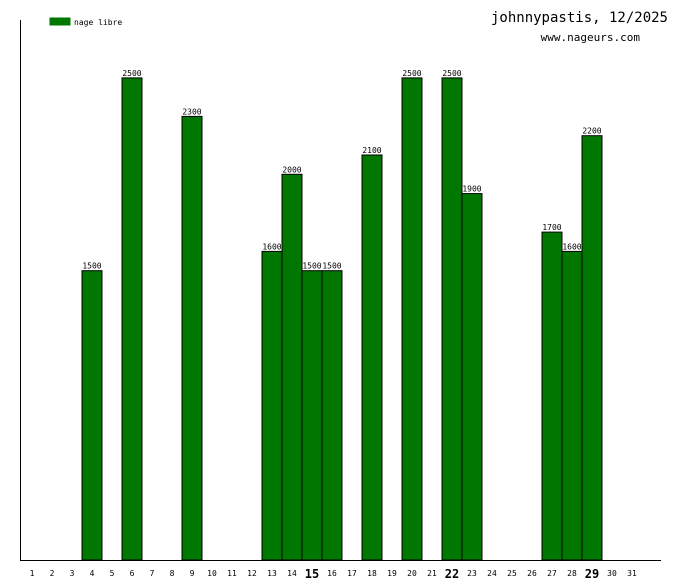  What do you see at coordinates (371, 150) in the screenshot?
I see `bar-value-label: 2100` at bounding box center [371, 150].